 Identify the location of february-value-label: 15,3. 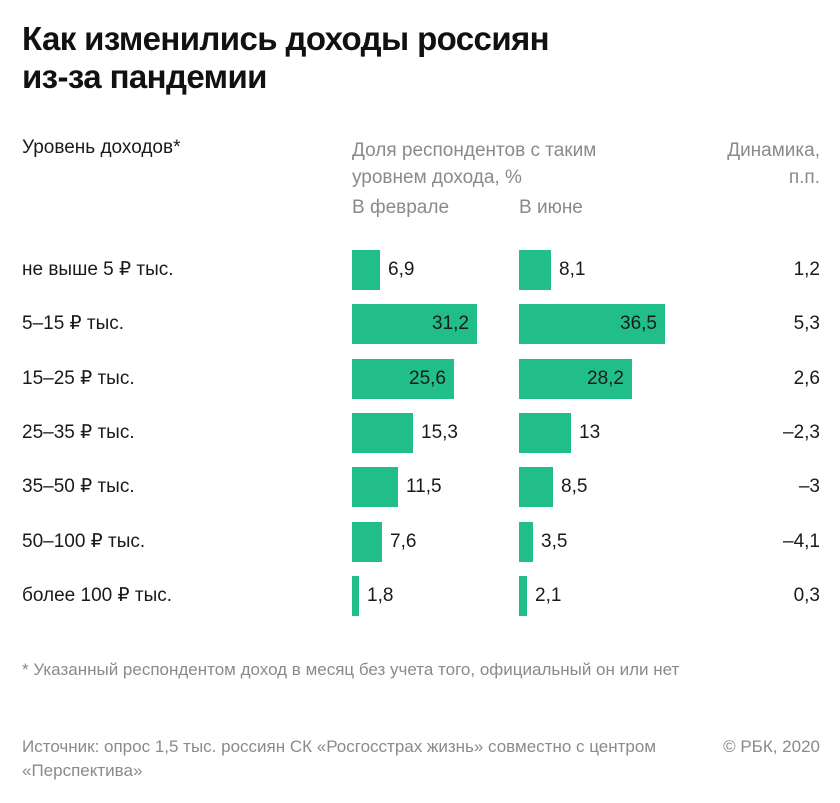
(439, 432).